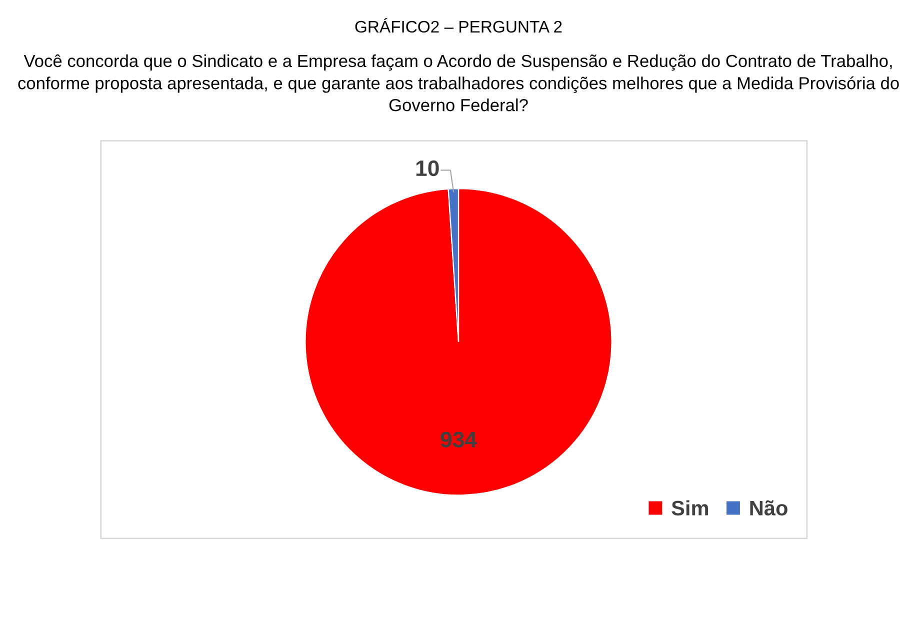 The width and height of the screenshot is (917, 626). Describe the element at coordinates (458, 83) in the screenshot. I see `chart-subtitle: Você concorda que o Sindicato e a Empresa façam o Acordo de Suspensão e Redução do Contrato de Trabalho, conforme proposta apresentada, e que garante aos trabalhadores condições melhores que a Medida Provisória do Governo Federal?` at that location.